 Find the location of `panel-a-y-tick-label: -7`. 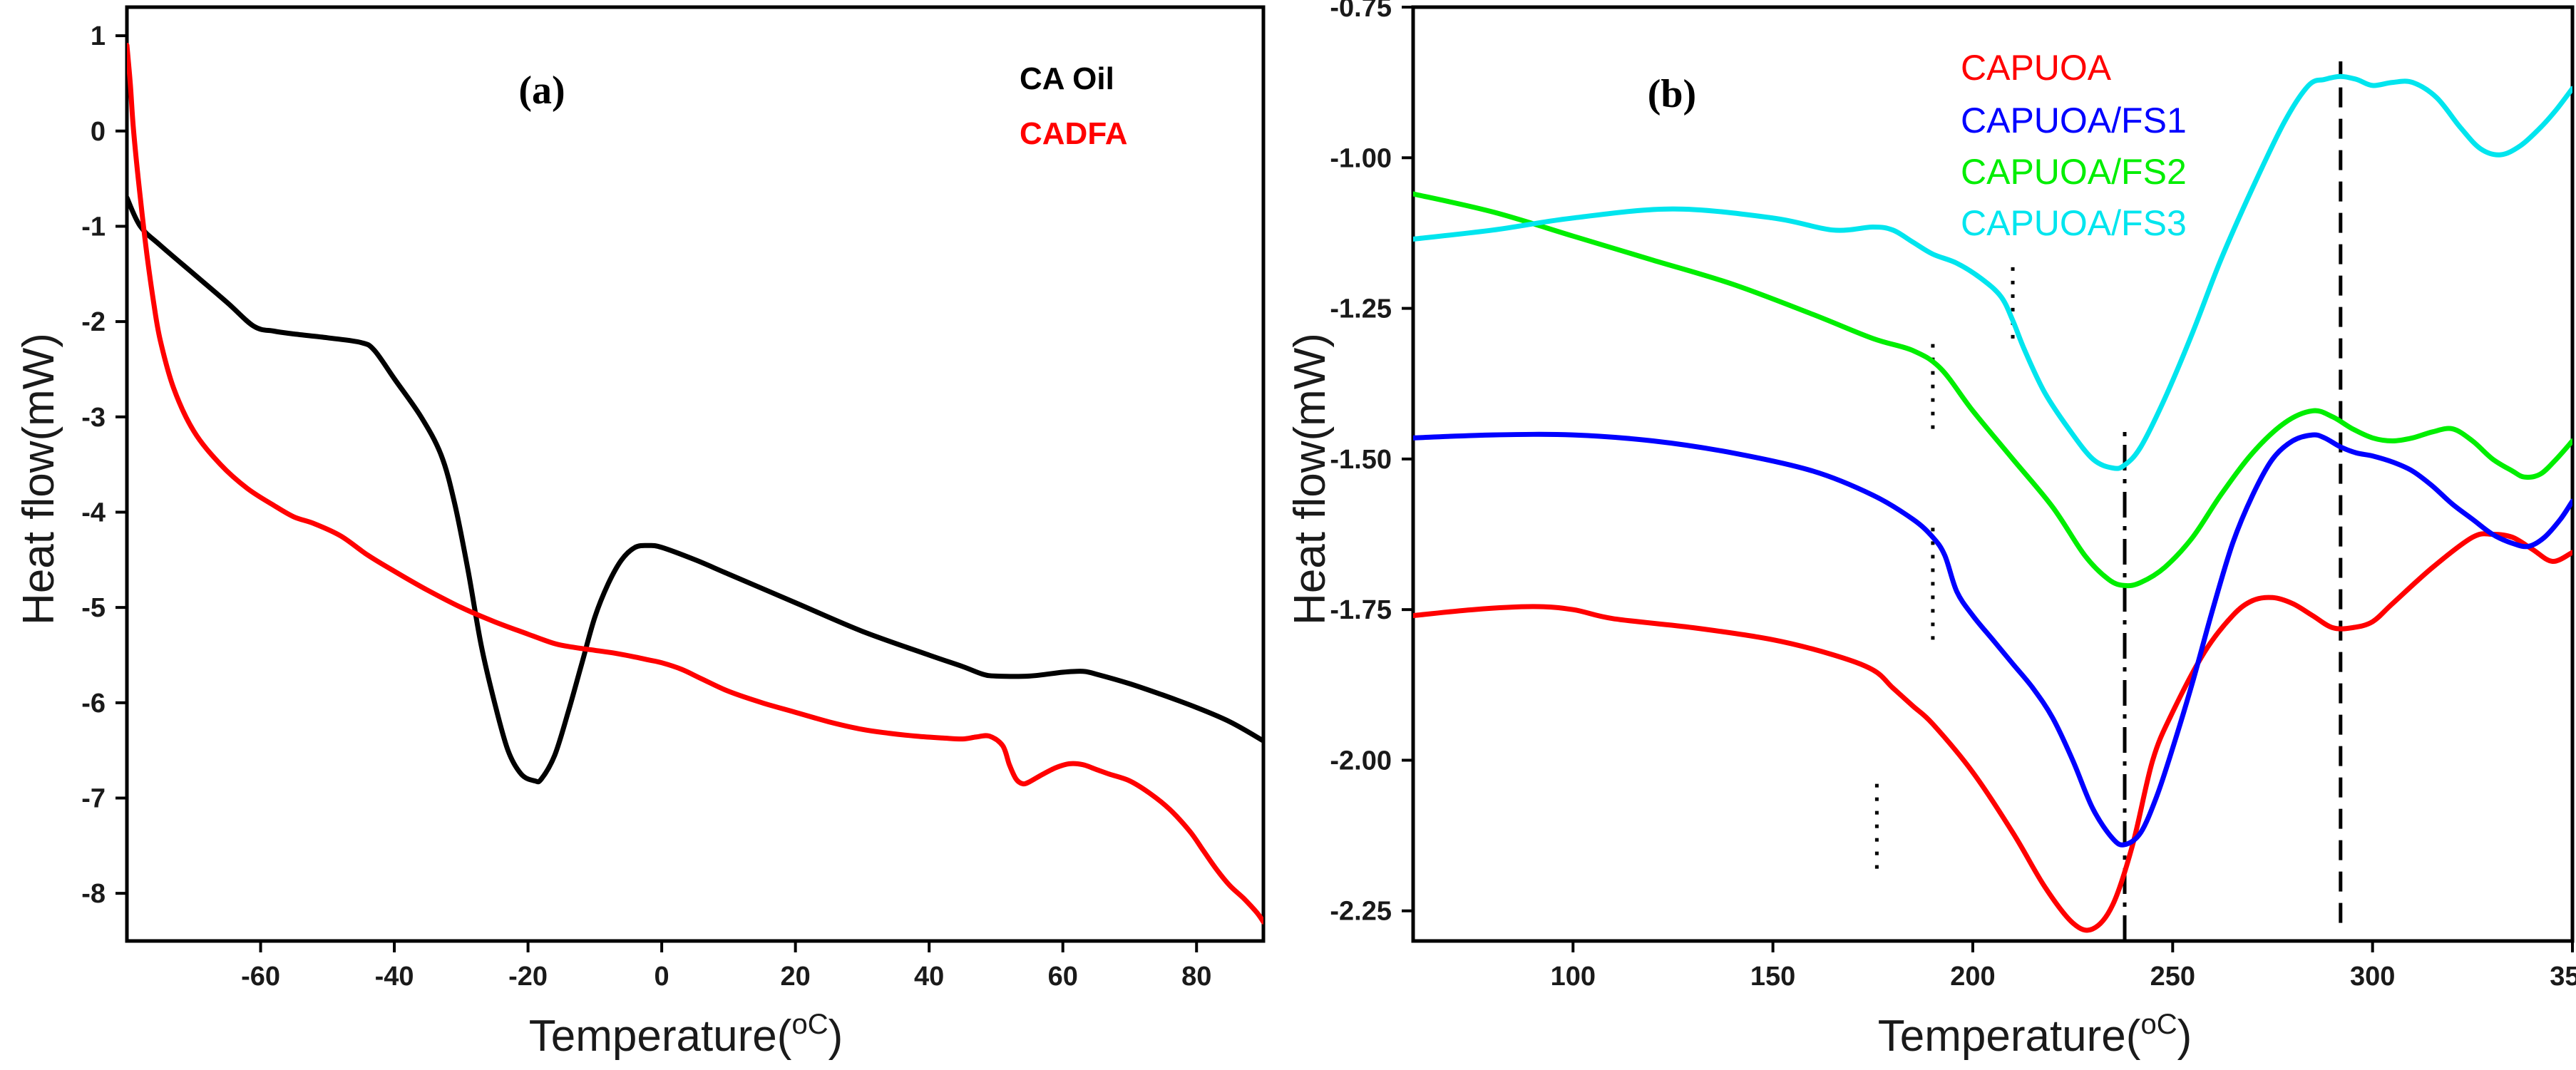

panel-a-y-tick-label: -7 is located at coordinates (93, 798).